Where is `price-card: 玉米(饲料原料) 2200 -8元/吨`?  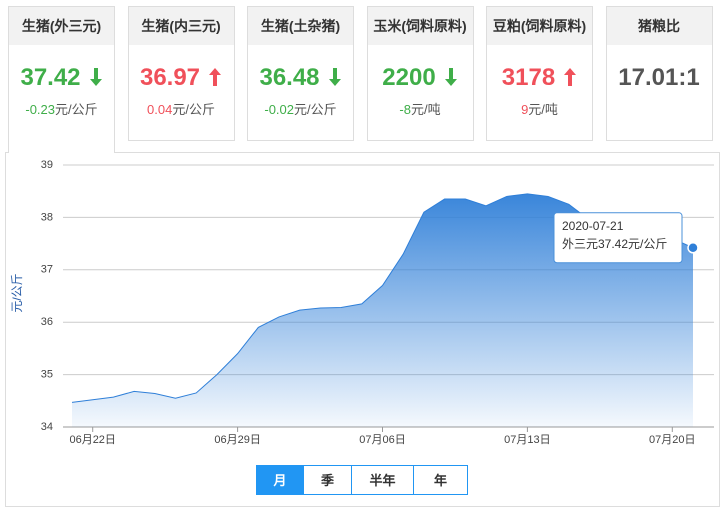
price-card: 玉米(饲料原料) 2200 -8元/吨 is located at coordinates (420, 73).